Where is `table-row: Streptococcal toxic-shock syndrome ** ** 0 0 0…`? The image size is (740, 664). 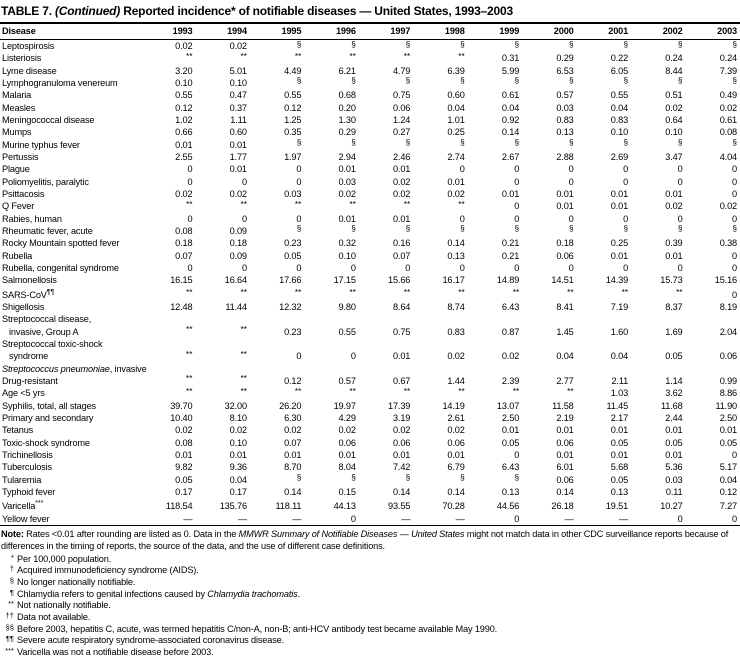 table-row: Streptococcal toxic-shock syndrome ** ** 0 0 0… is located at coordinates (370, 350).